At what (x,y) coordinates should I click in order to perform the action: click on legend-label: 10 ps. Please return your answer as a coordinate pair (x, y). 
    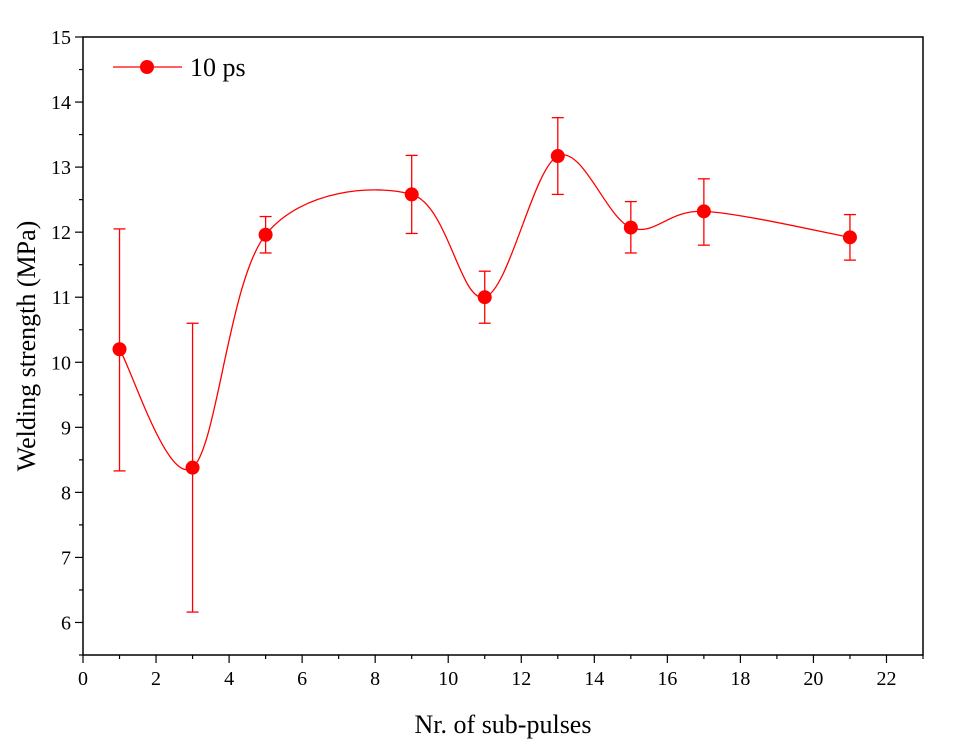
    Looking at the image, I should click on (218, 67).